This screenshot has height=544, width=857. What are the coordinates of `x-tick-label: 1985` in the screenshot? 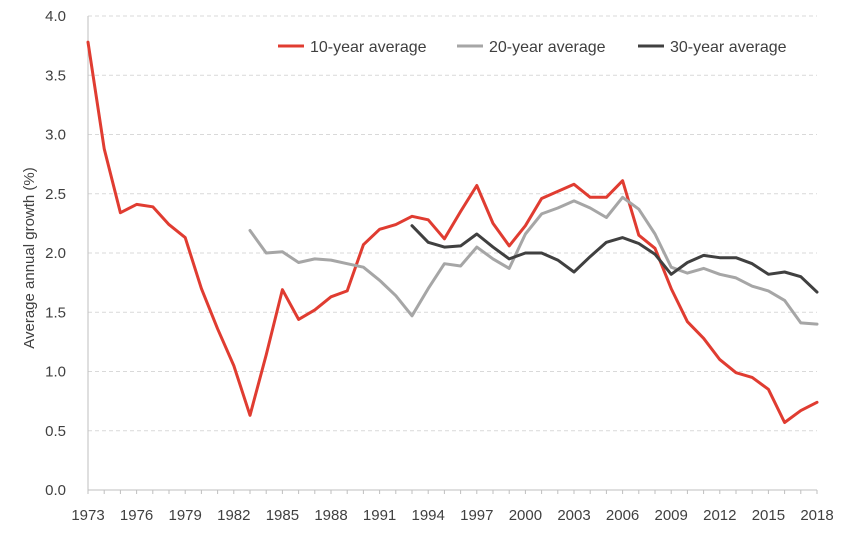 It's located at (282, 515).